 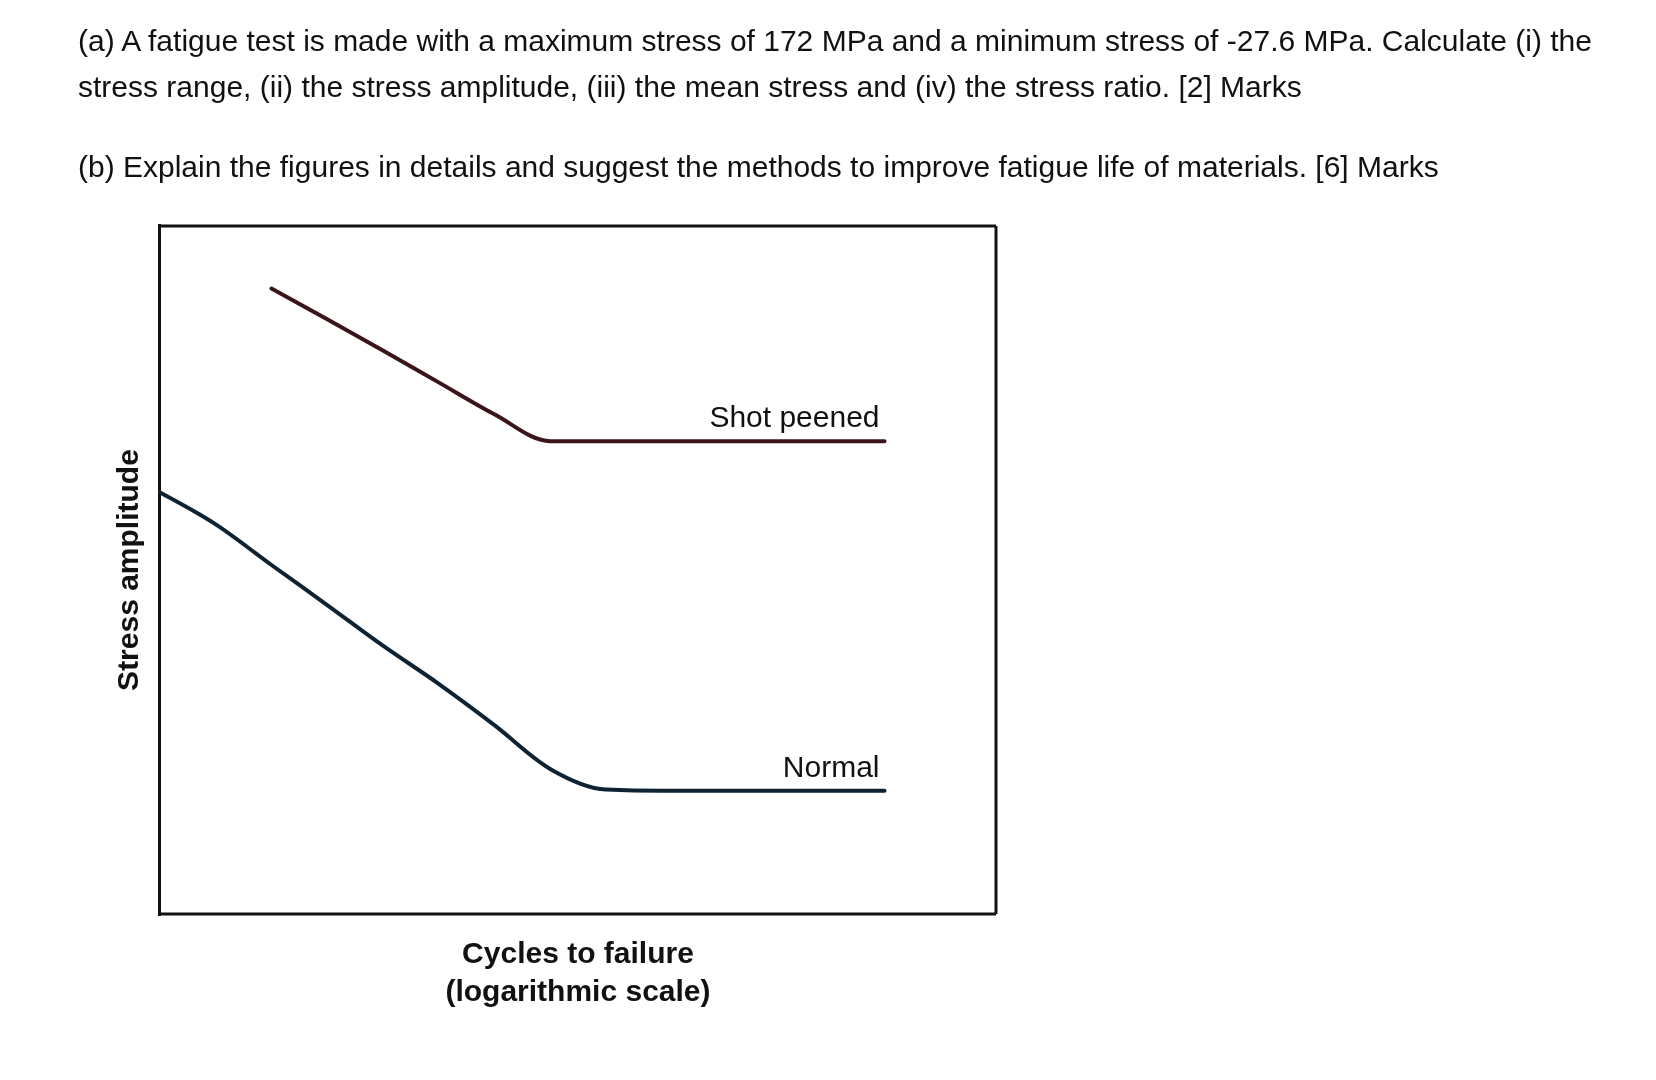 I want to click on x-axis-title: Cycles to failure (logarithmic scale), so click(x=578, y=972).